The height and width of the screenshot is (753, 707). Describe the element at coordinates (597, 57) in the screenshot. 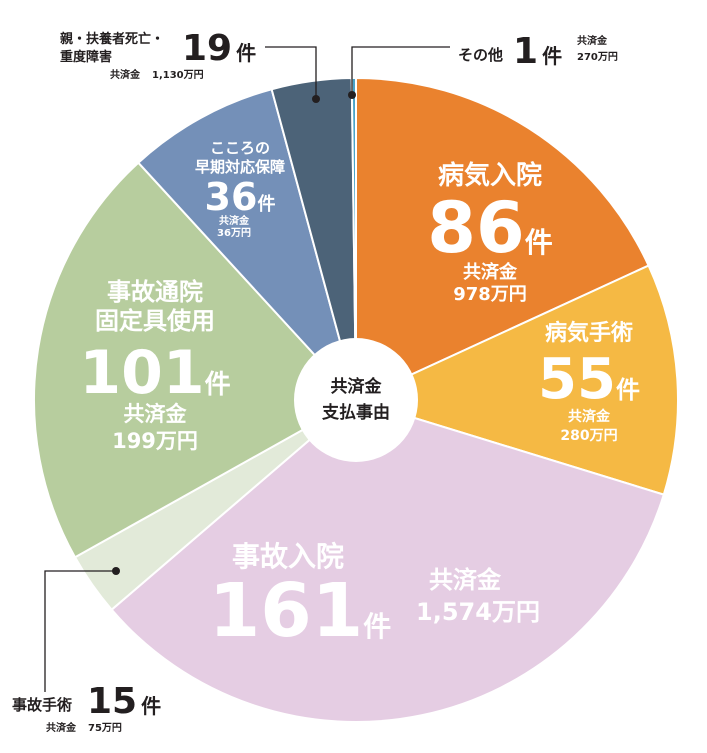

I see `slice-amount: 270万円` at that location.